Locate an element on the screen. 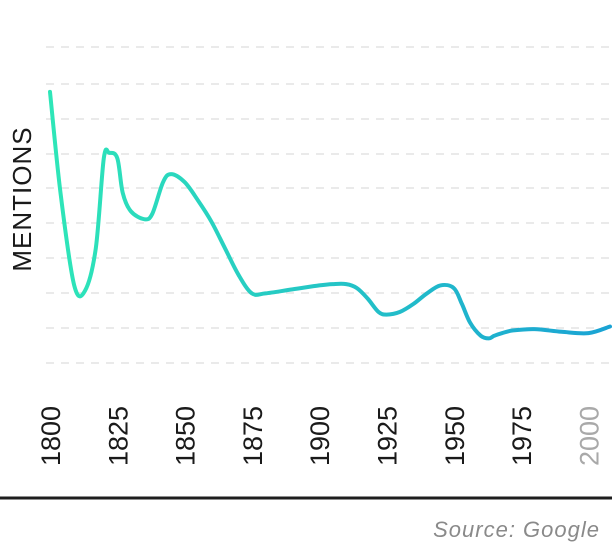 The width and height of the screenshot is (612, 544). y-axis-label: MENTIONS is located at coordinates (22, 198).